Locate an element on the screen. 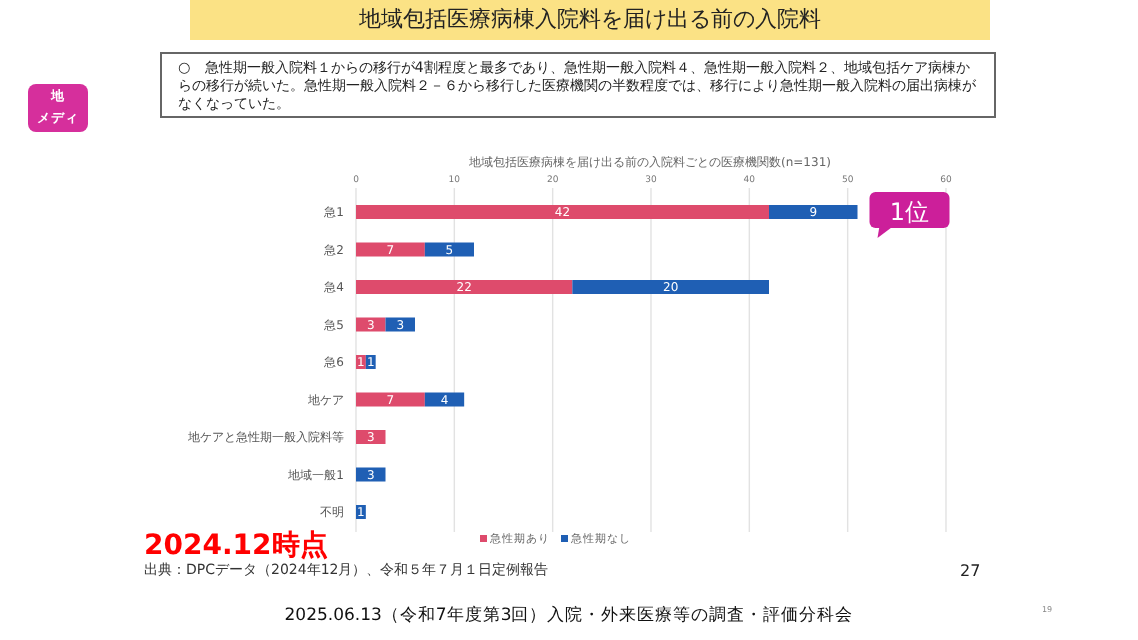 The height and width of the screenshot is (640, 1138). text: 2025.06.13（令和7年度第3回）入院・外来医療等の調査・評価分科会 is located at coordinates (569, 616).